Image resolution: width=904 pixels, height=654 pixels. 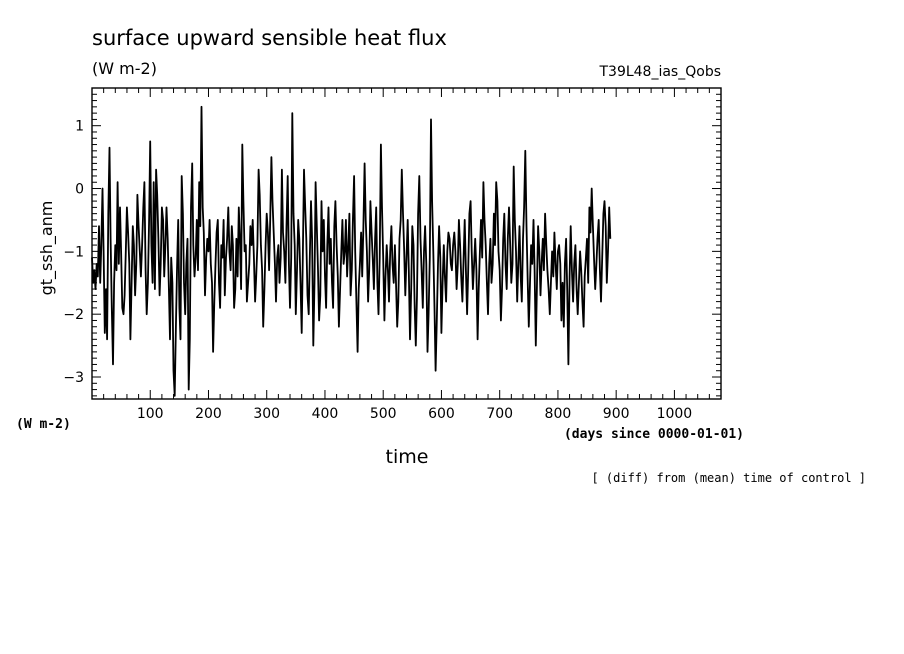 I want to click on x-tick-label: 600, so click(x=441, y=414).